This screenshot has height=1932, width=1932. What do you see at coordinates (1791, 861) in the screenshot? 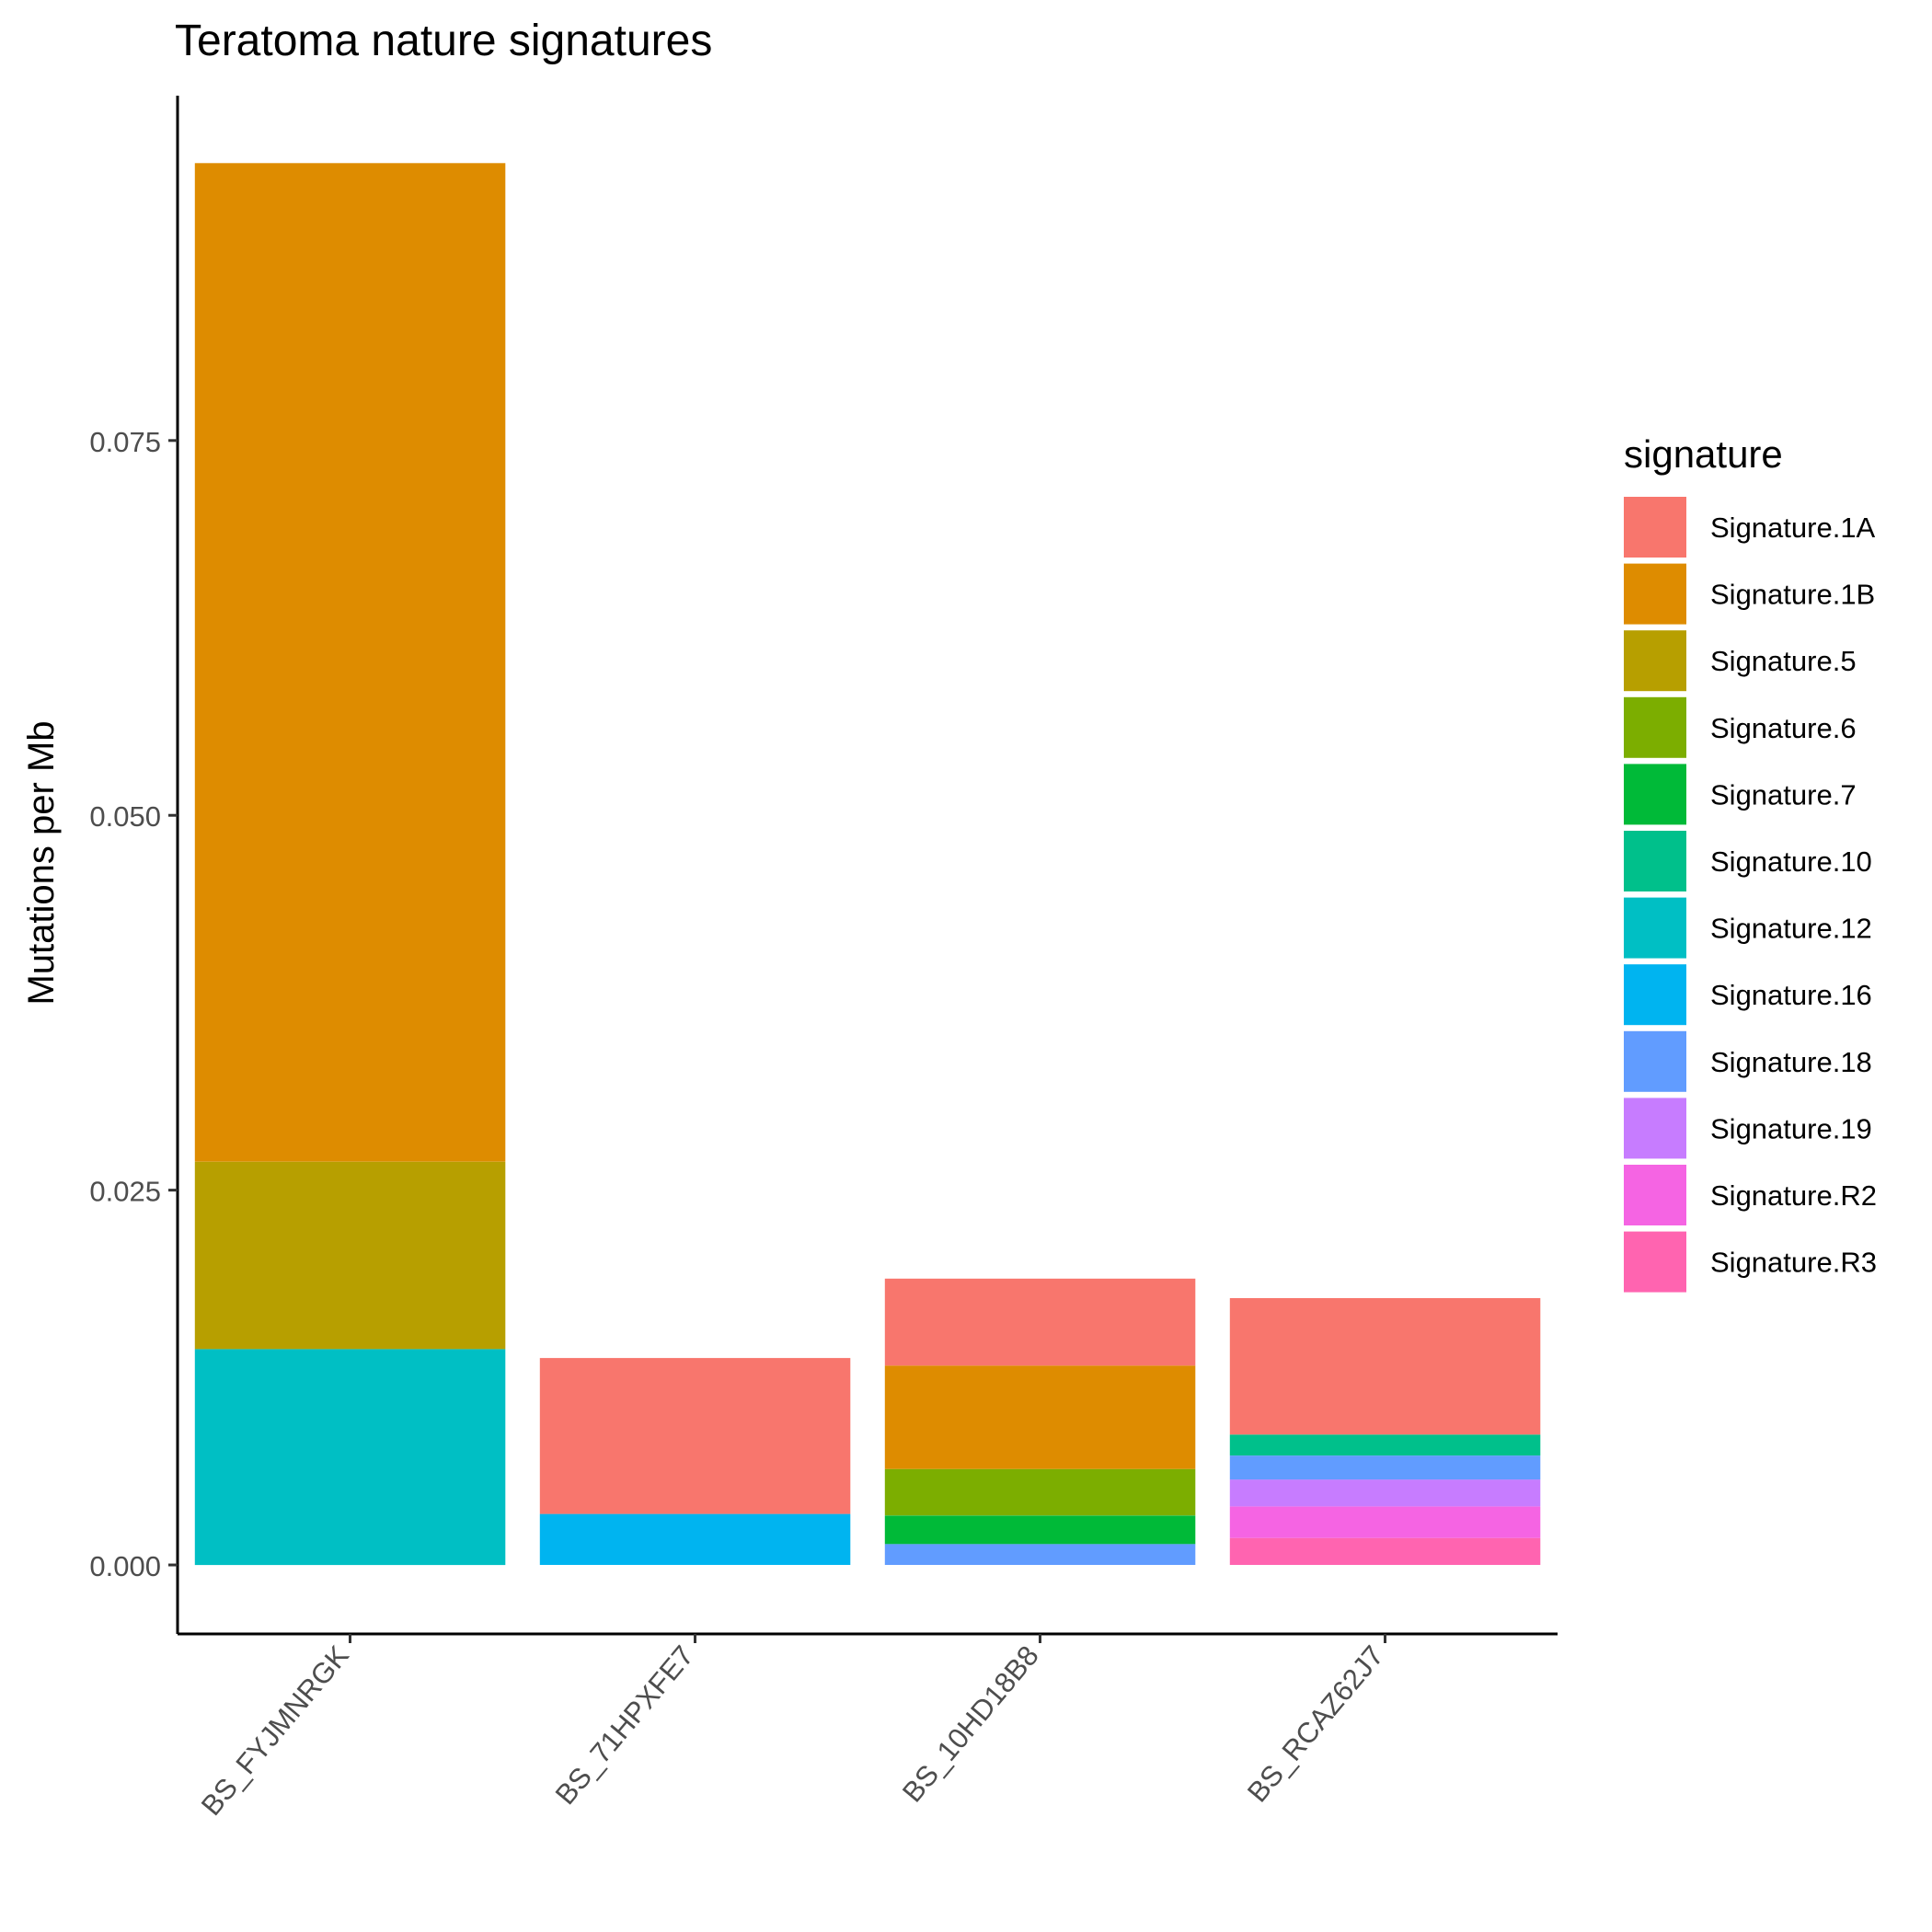
I see `legend-label: Signature.10` at bounding box center [1791, 861].